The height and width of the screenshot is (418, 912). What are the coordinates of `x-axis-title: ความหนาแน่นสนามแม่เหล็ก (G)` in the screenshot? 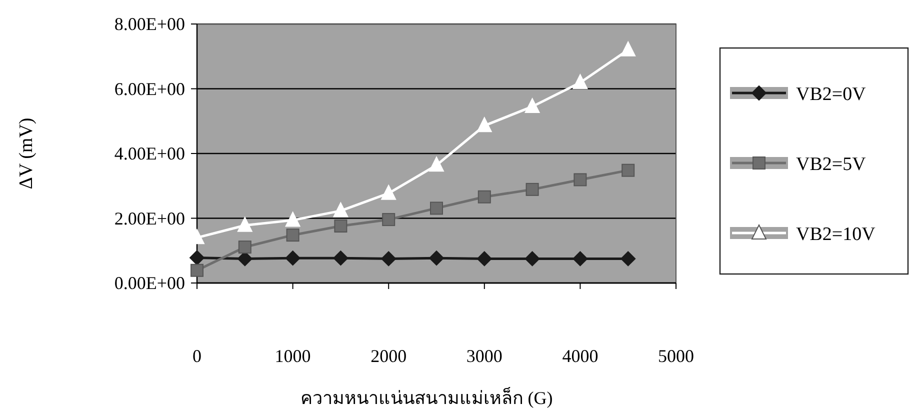 It's located at (426, 397).